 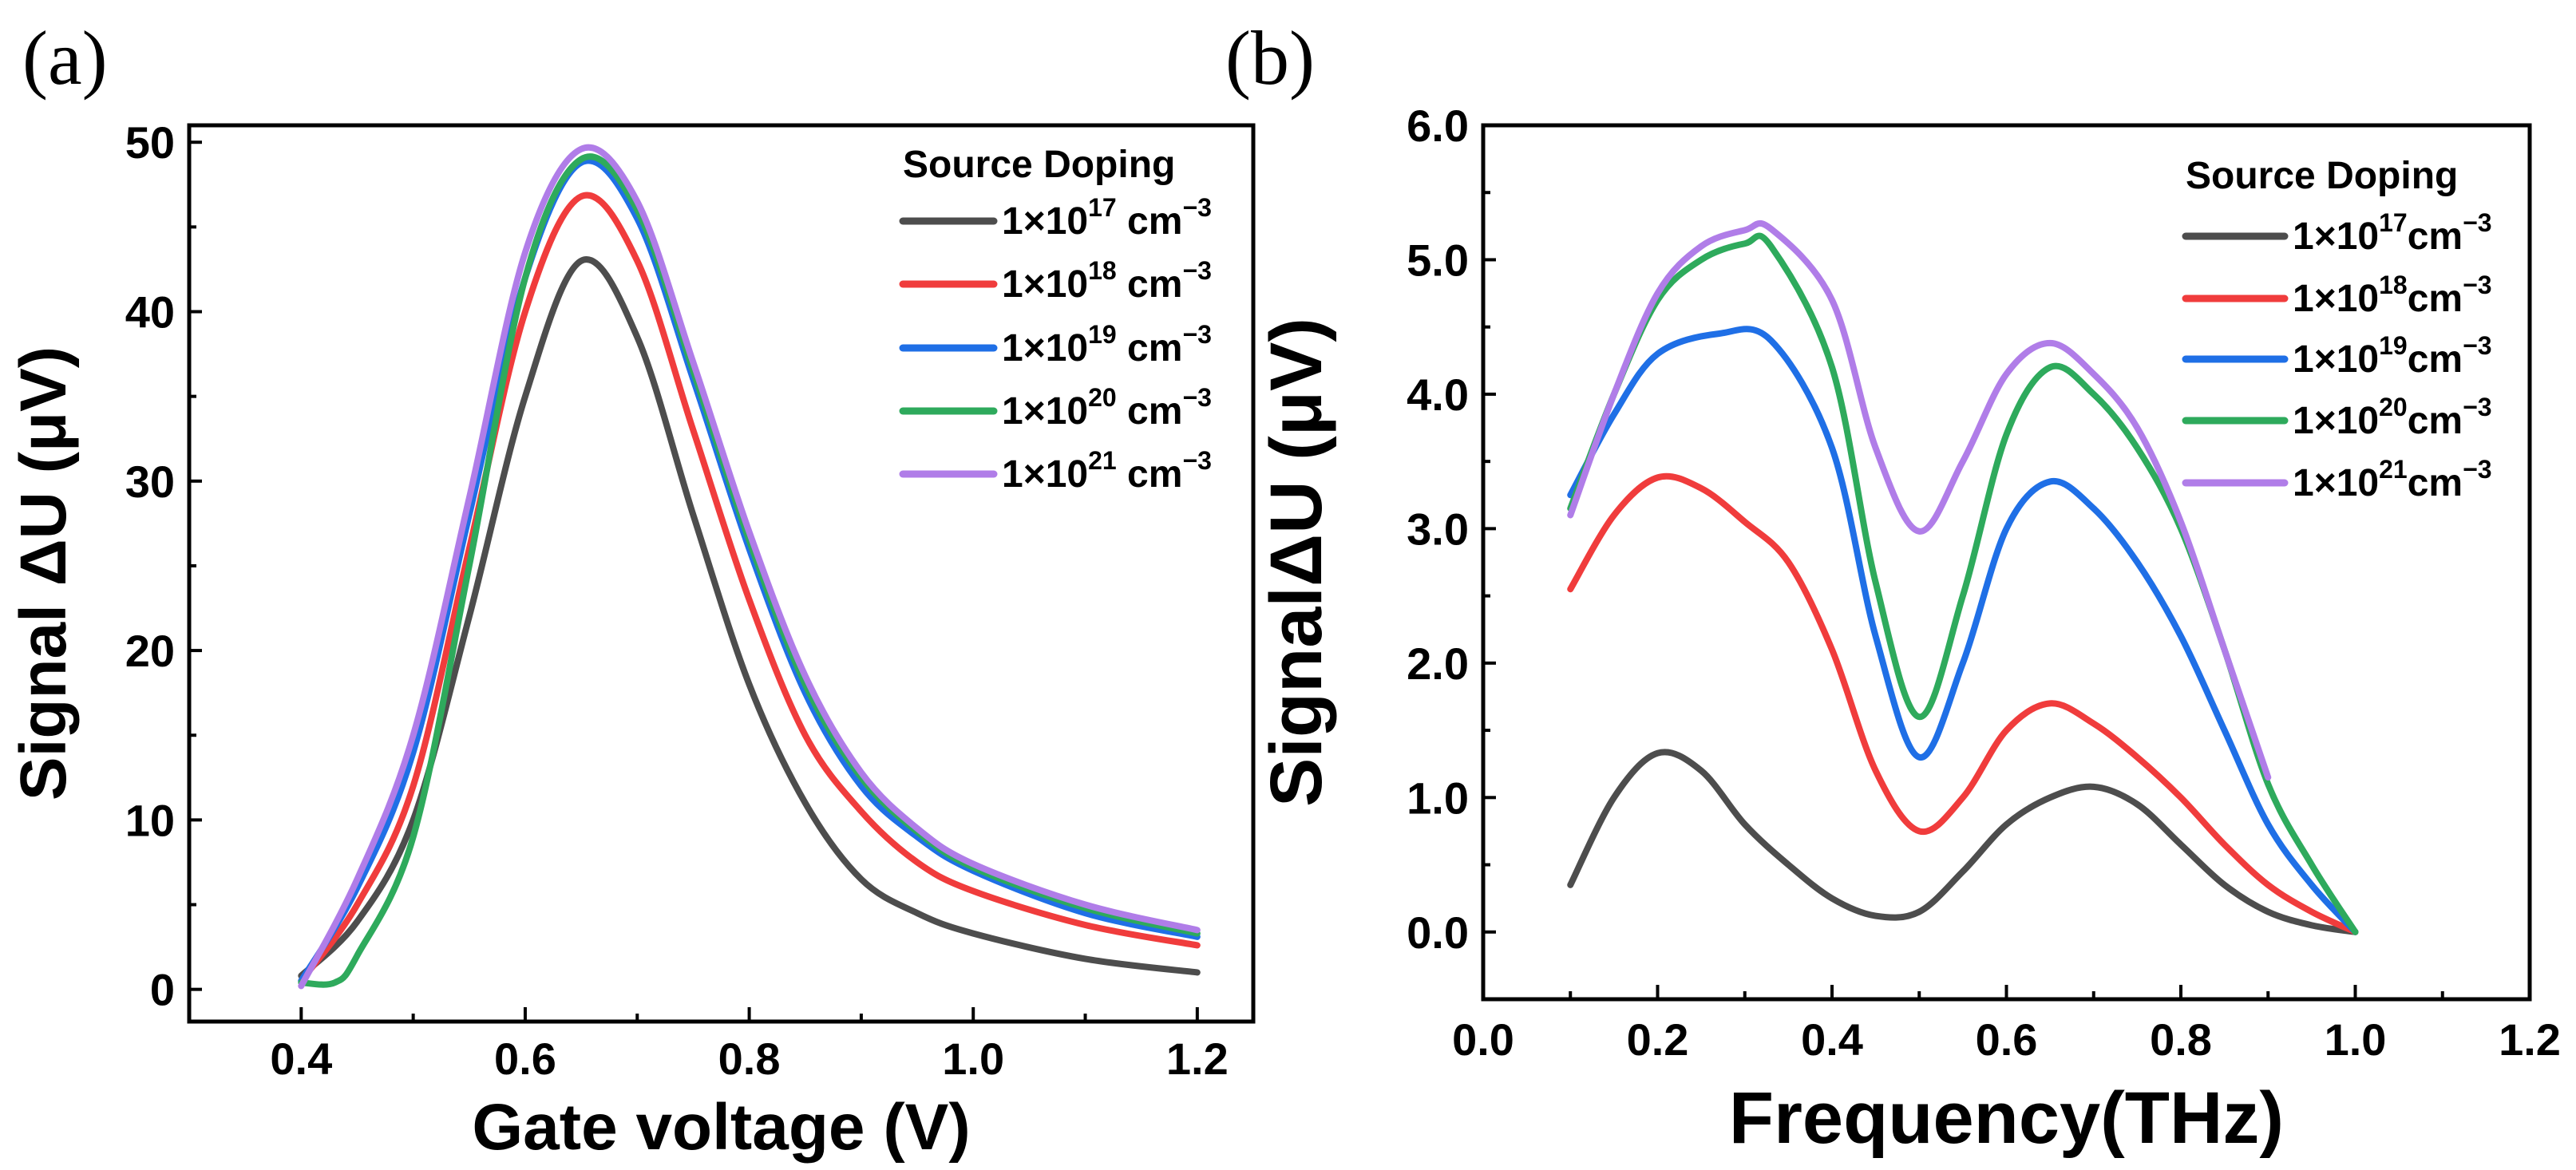 I want to click on y-tick-label: 4.0, so click(x=1438, y=395).